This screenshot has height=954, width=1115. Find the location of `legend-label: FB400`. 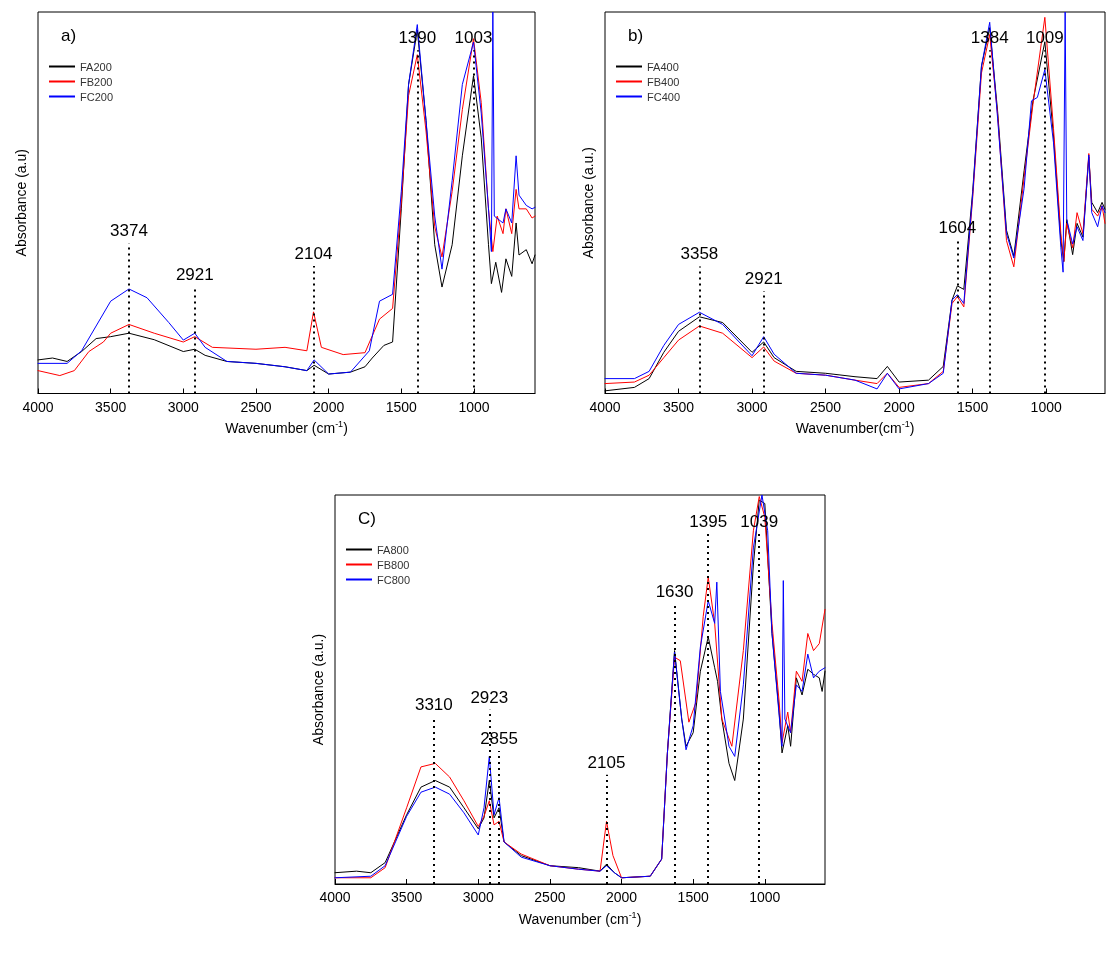

legend-label: FB400 is located at coordinates (663, 81).